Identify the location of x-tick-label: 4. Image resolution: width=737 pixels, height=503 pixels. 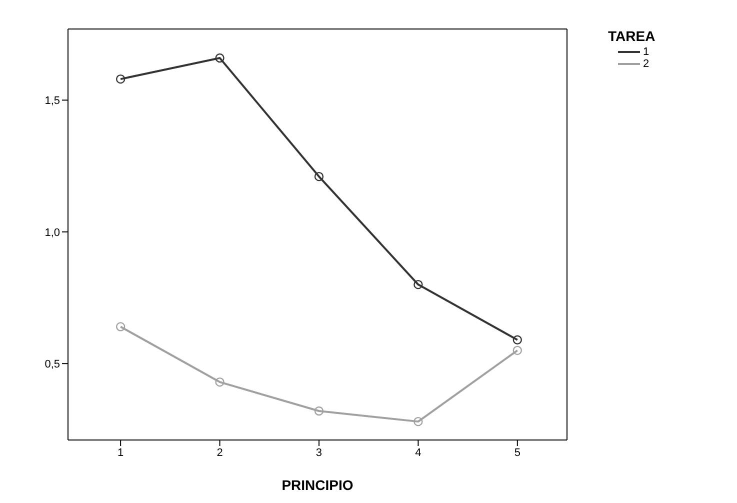
(418, 452).